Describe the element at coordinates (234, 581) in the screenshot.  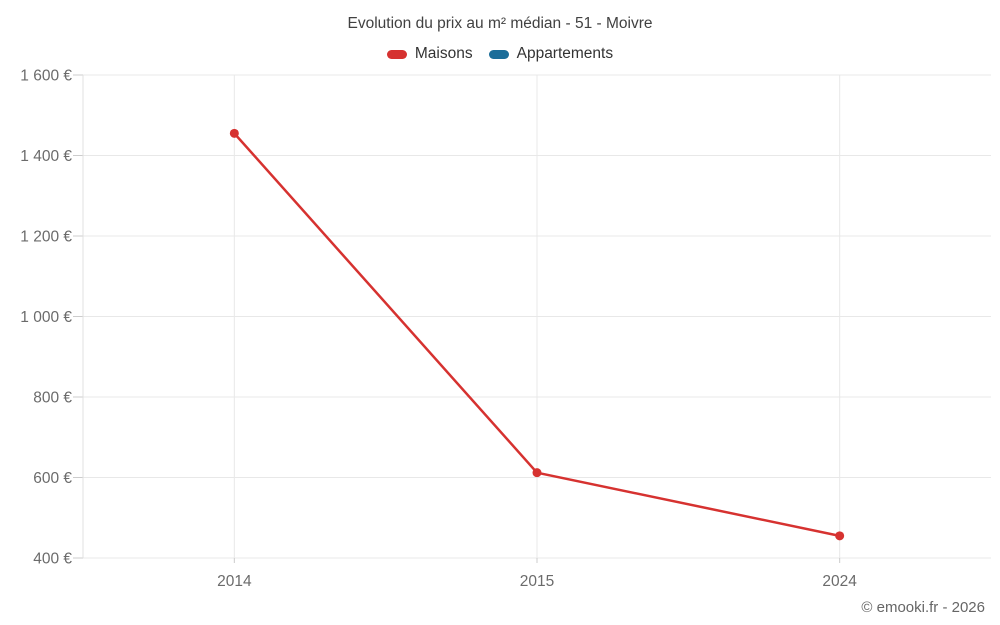
I see `x-axis-label: 2014` at that location.